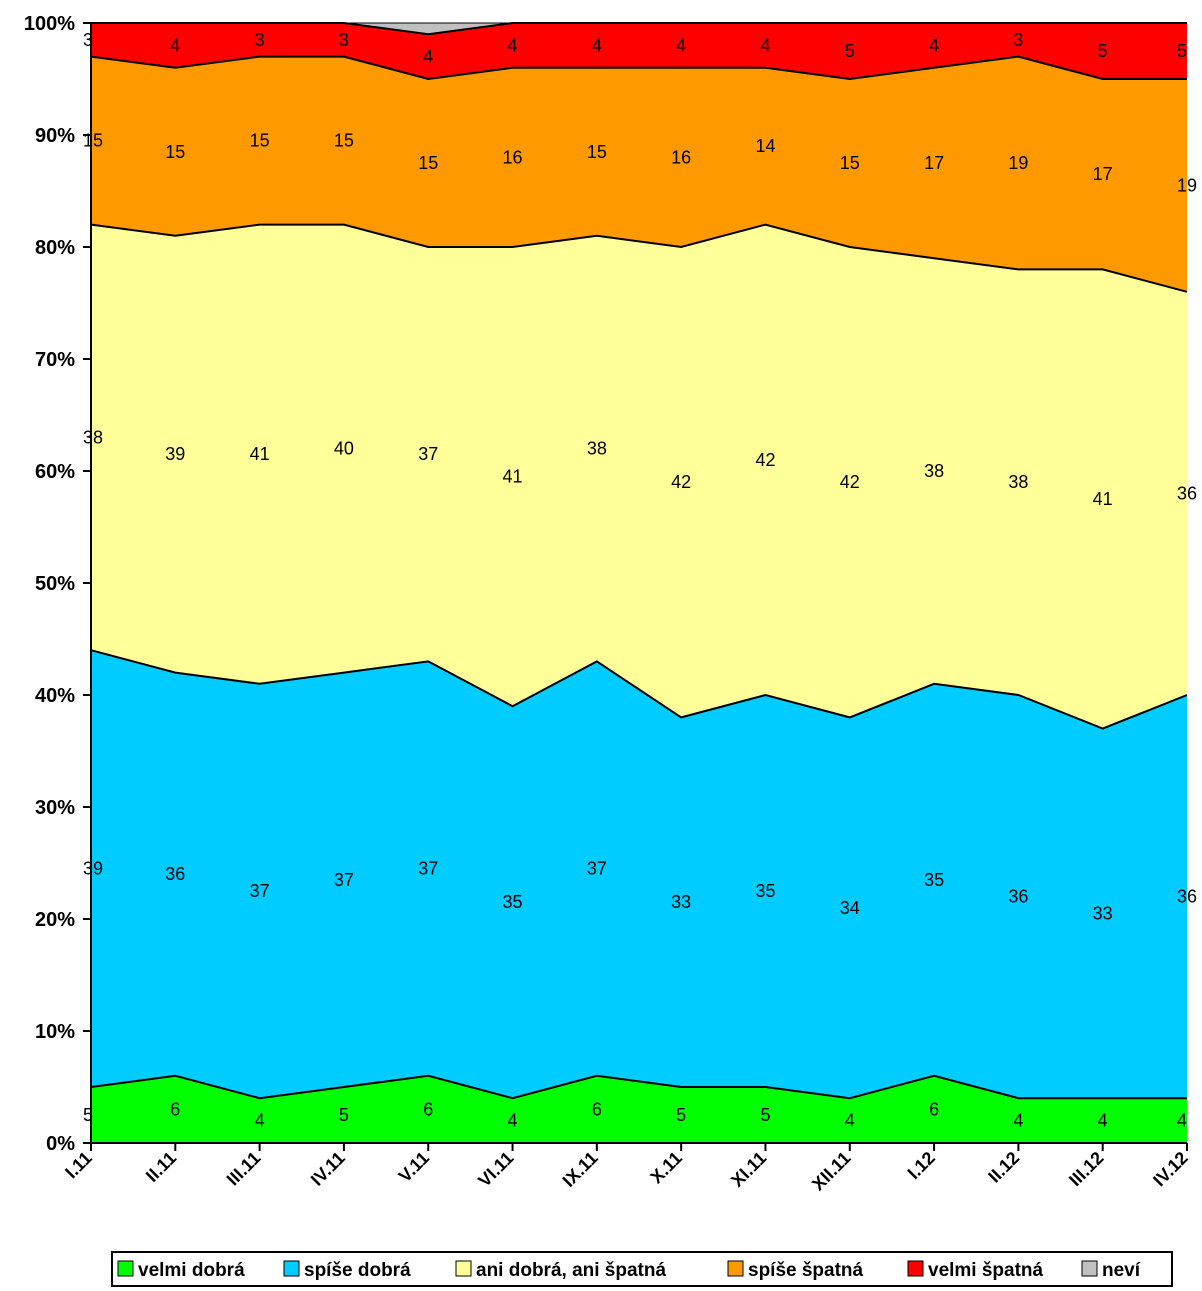  Describe the element at coordinates (765, 146) in the screenshot. I see `data-label: 14` at that location.